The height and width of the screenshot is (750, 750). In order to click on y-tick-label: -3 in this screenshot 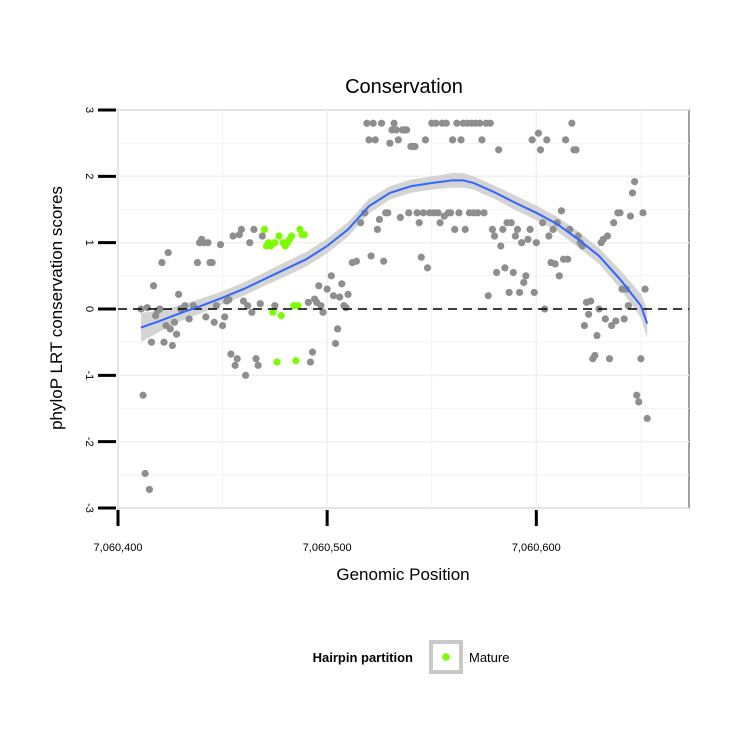, I will do `click(89, 508)`.